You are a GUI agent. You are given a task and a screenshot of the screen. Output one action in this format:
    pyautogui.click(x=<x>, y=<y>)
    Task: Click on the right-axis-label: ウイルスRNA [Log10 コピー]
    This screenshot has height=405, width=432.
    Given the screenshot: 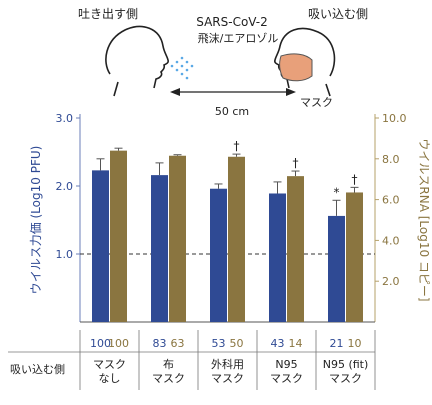 What is the action you would take?
    pyautogui.click(x=424, y=219)
    